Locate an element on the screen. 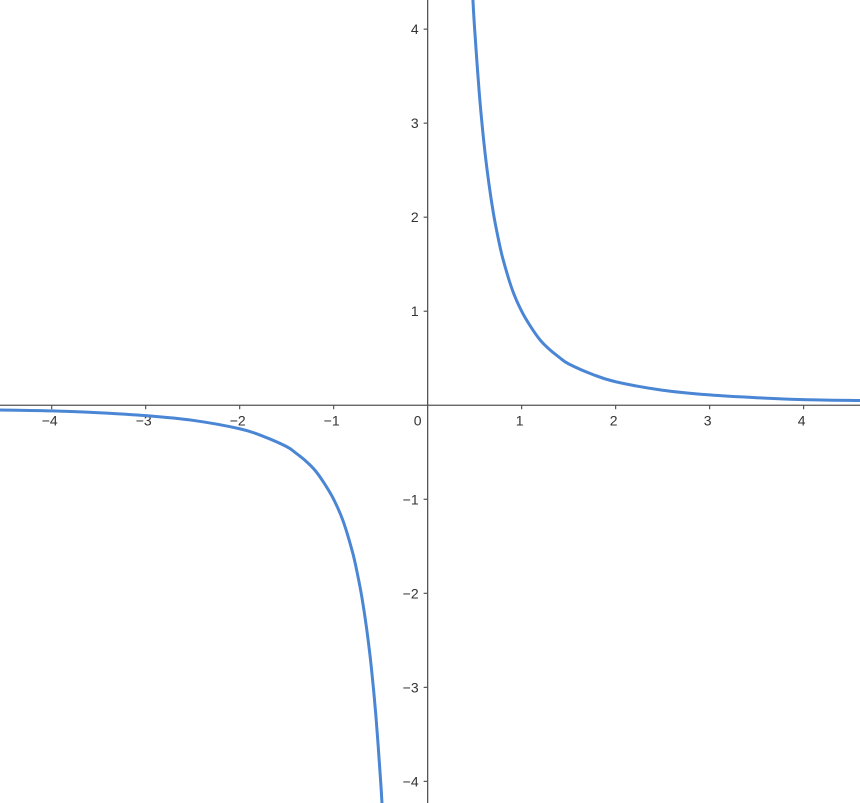  x-tick-label: 1 is located at coordinates (520, 420).